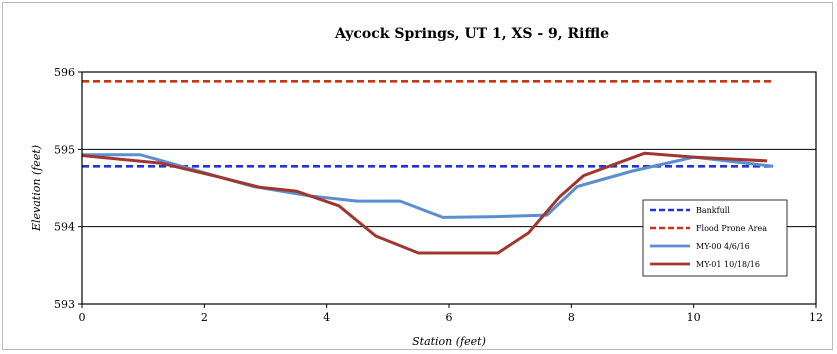 This screenshot has width=837, height=354. What do you see at coordinates (82, 317) in the screenshot?
I see `x-tick-label-0: 0` at bounding box center [82, 317].